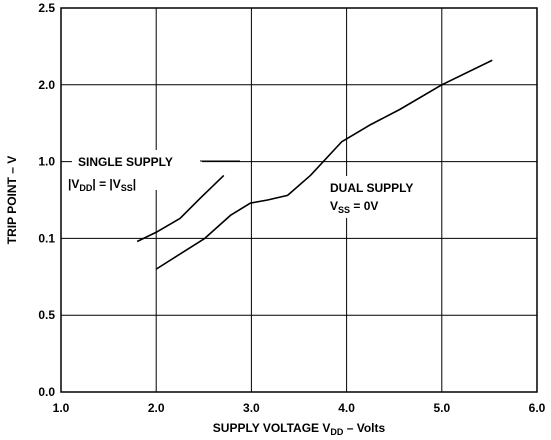 The width and height of the screenshot is (551, 440). I want to click on x-tick-label: 4.0, so click(346, 408).